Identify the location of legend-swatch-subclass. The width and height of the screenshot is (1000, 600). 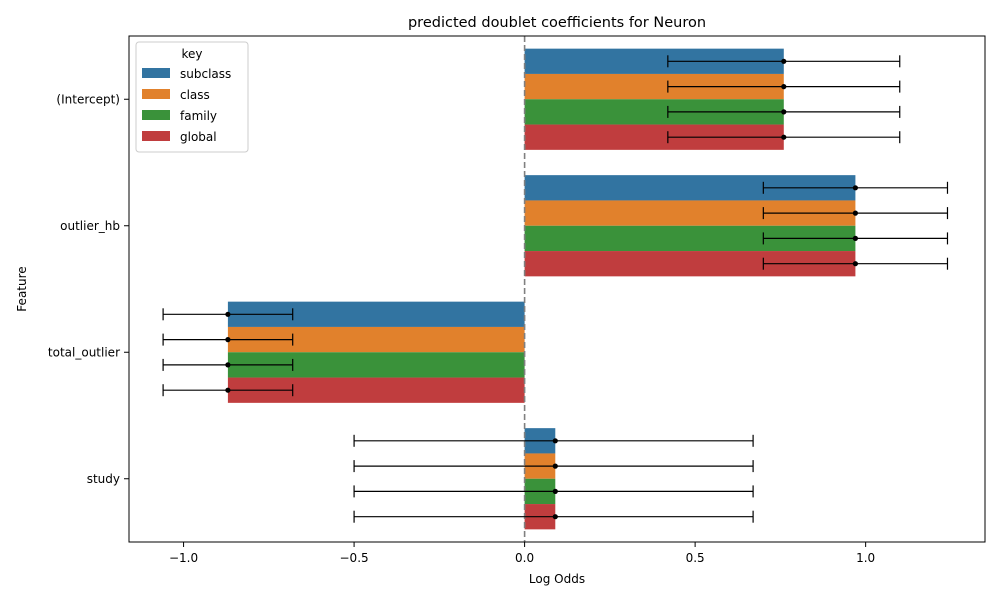
(156, 73).